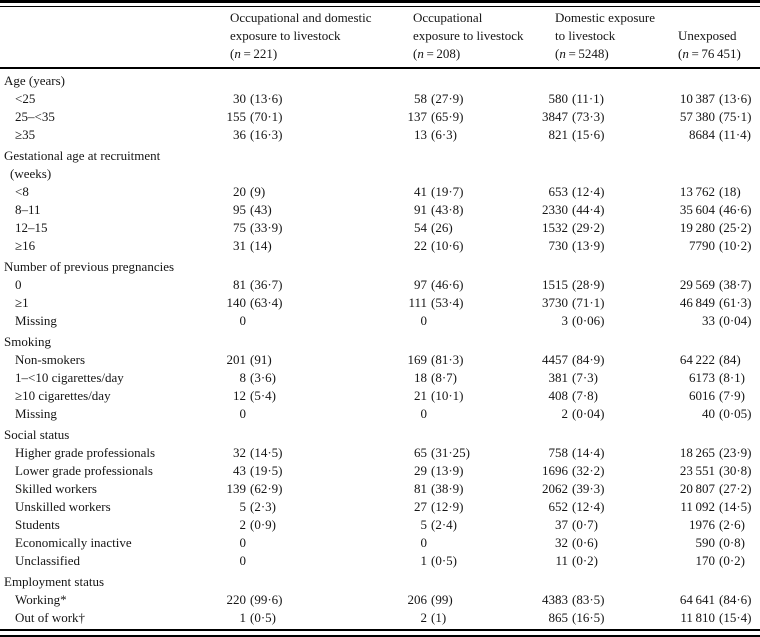  Describe the element at coordinates (588, 284) in the screenshot. I see `percent-value: (28·9)` at that location.